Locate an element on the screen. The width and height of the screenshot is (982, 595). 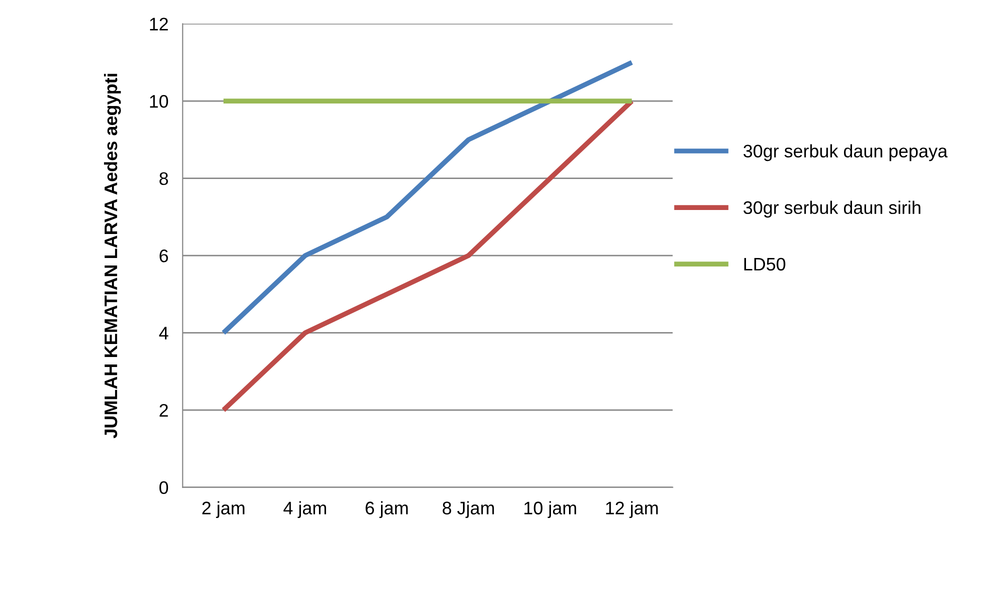
y-tick-label: 8 is located at coordinates (164, 179).